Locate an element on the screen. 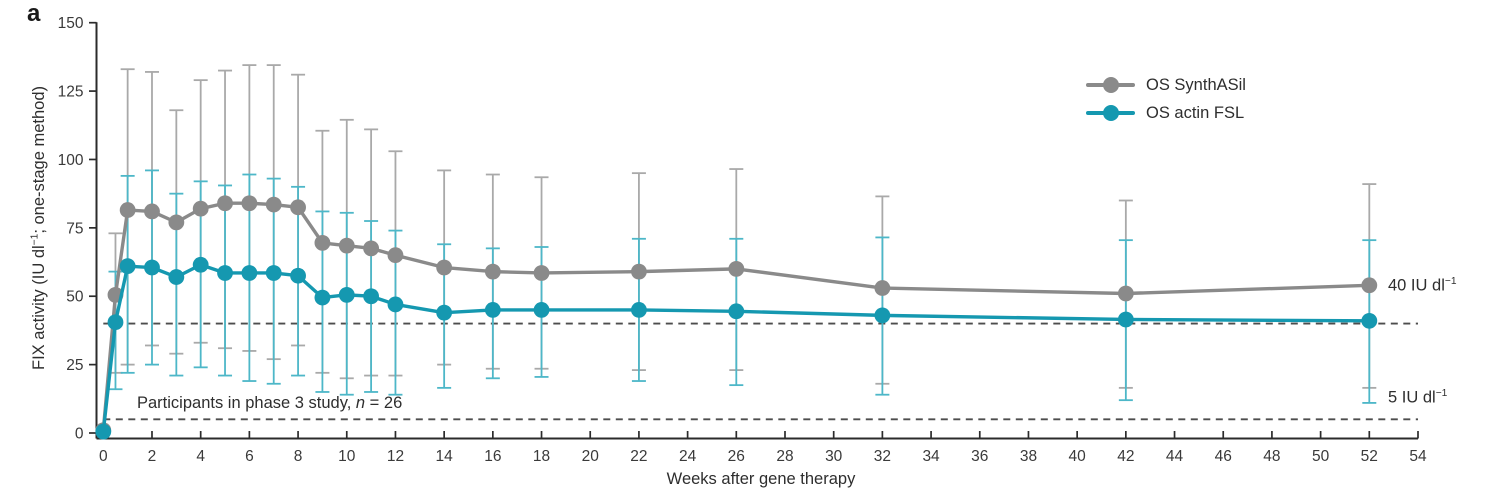 This screenshot has width=1502, height=500. y-axis-title: FIX activity (IU dl−1; one-stage method) is located at coordinates (39, 228).